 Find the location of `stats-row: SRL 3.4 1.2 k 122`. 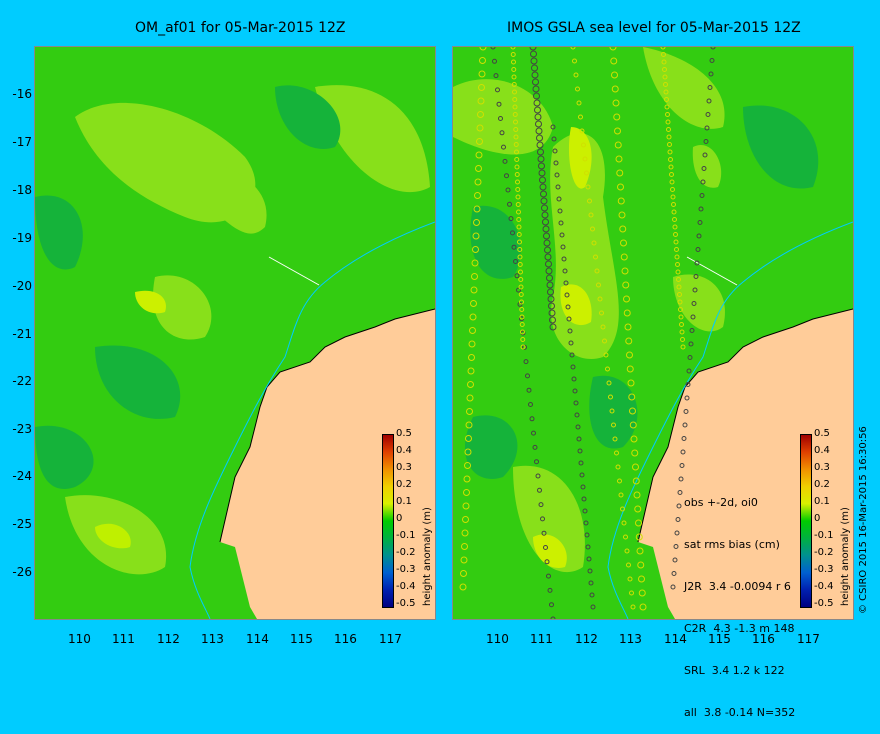

stats-row: SRL 3.4 1.2 k 122 is located at coordinates (734, 670).